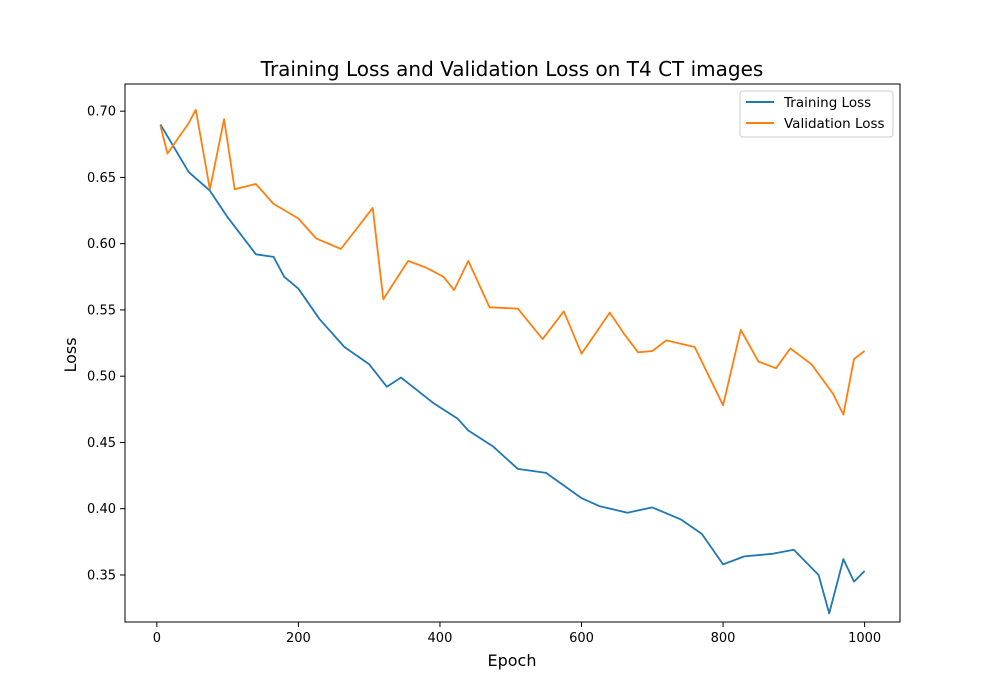  What do you see at coordinates (101, 443) in the screenshot?
I see `y-tick-label: 0.45` at bounding box center [101, 443].